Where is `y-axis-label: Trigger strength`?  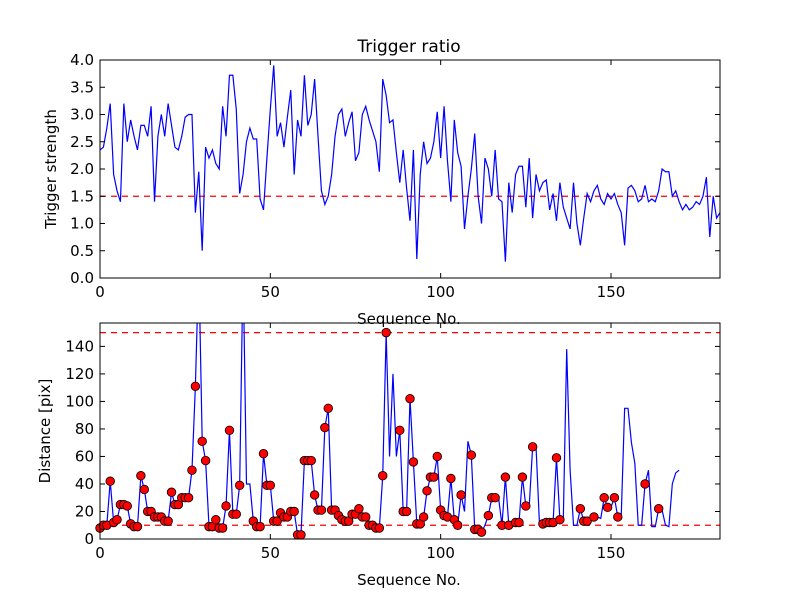
y-axis-label: Trigger strength is located at coordinates (51, 169).